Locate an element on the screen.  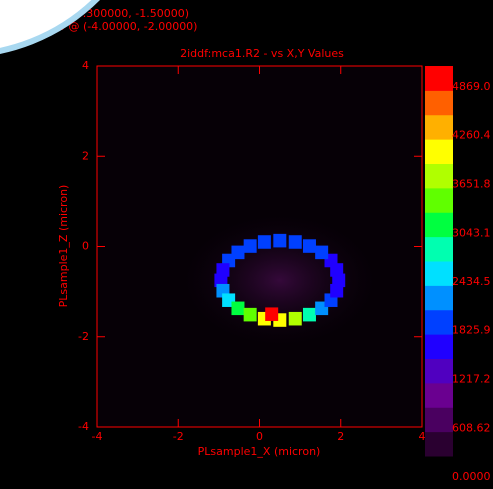
y-tick-label: 4 is located at coordinates (85, 65).